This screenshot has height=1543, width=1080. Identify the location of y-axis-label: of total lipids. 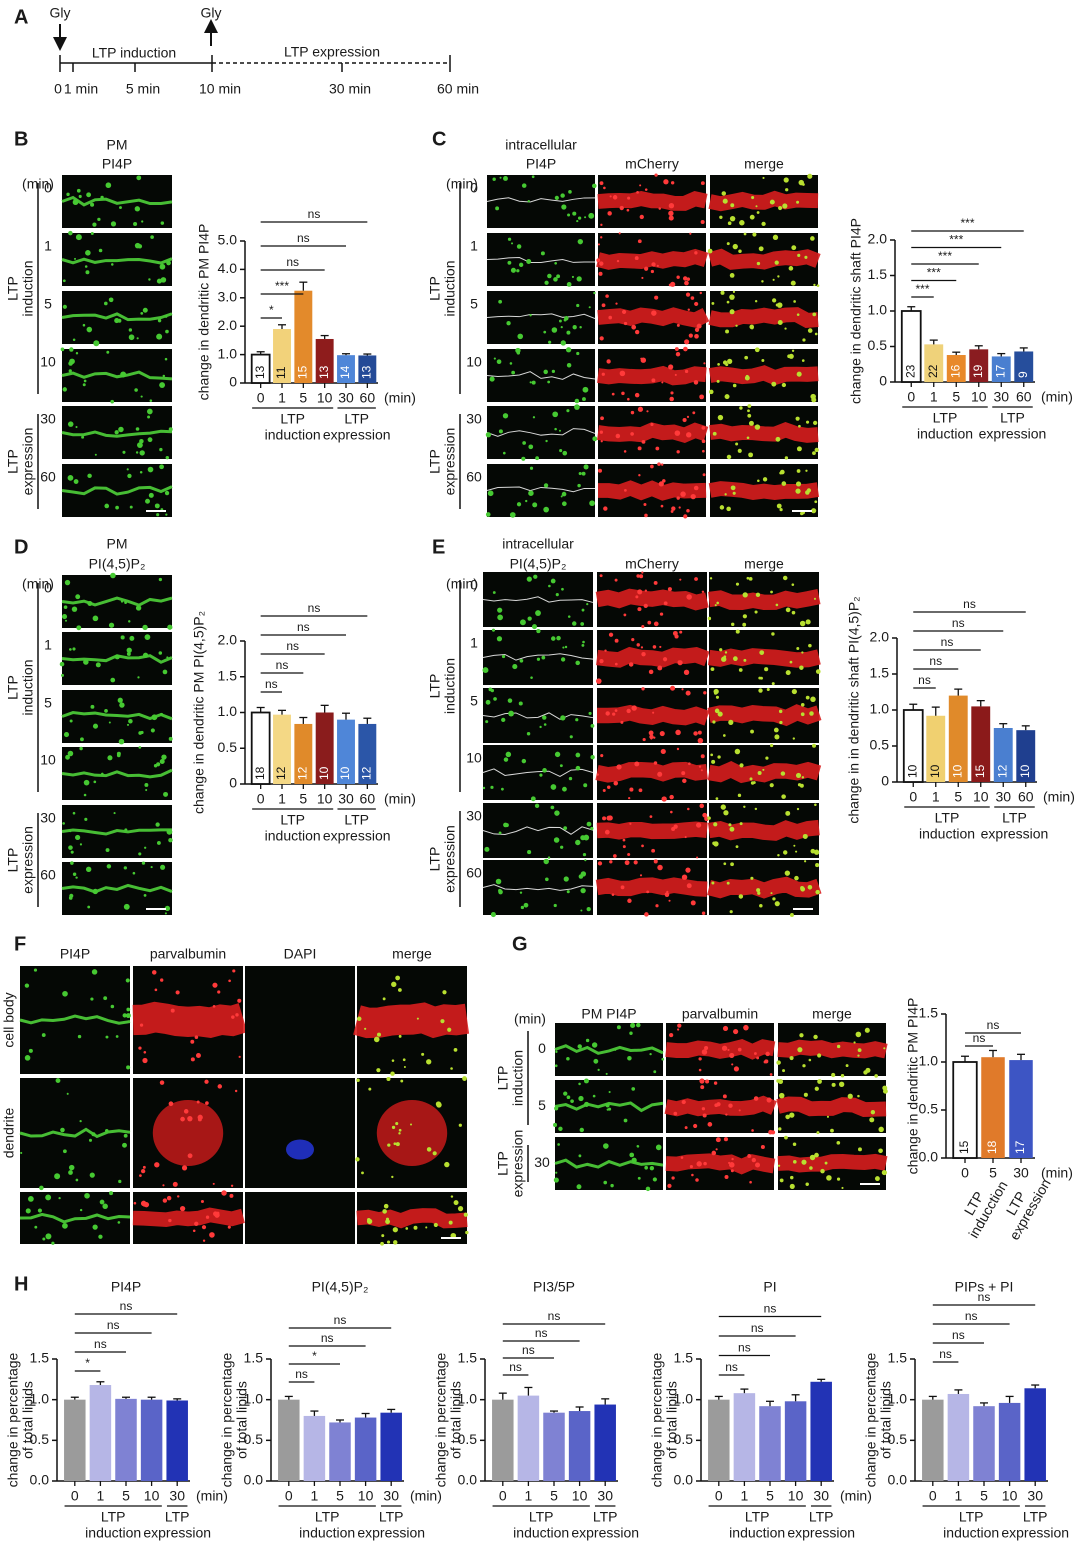
(242, 1420).